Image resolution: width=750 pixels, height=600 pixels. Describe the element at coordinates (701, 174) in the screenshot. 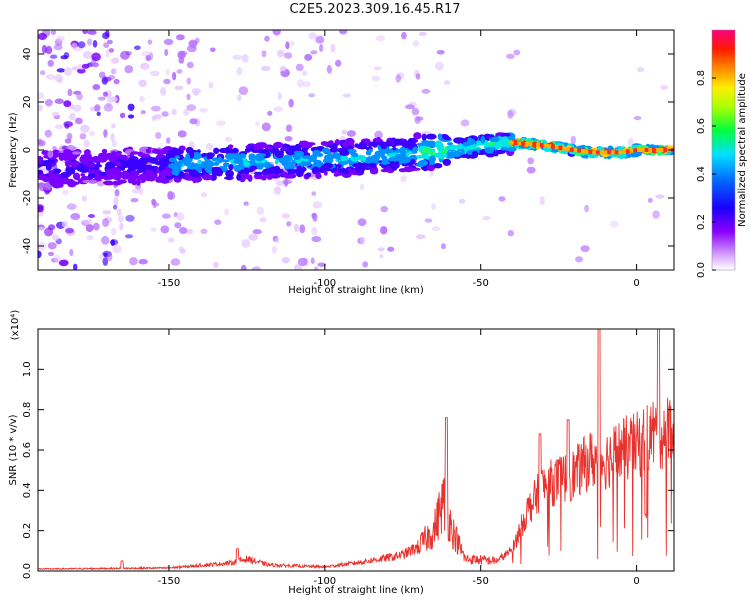

I see `colorbar-tick-label: 0.4` at that location.